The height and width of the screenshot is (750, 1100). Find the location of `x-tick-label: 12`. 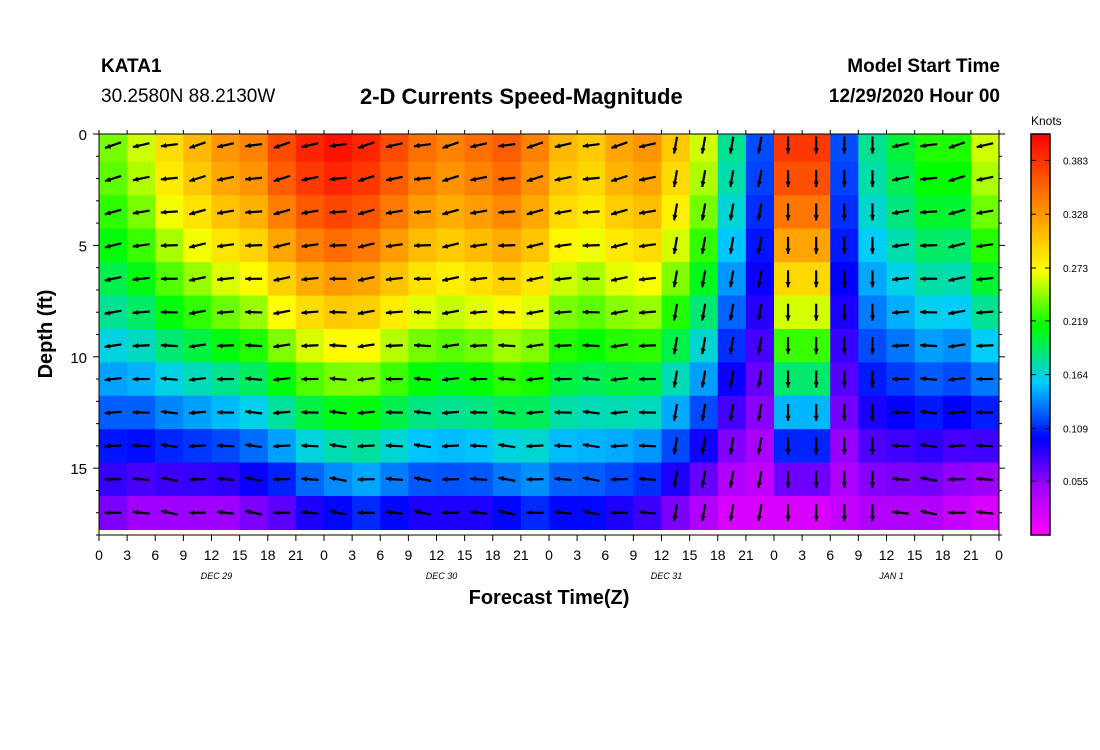

x-tick-label: 12 is located at coordinates (887, 555).